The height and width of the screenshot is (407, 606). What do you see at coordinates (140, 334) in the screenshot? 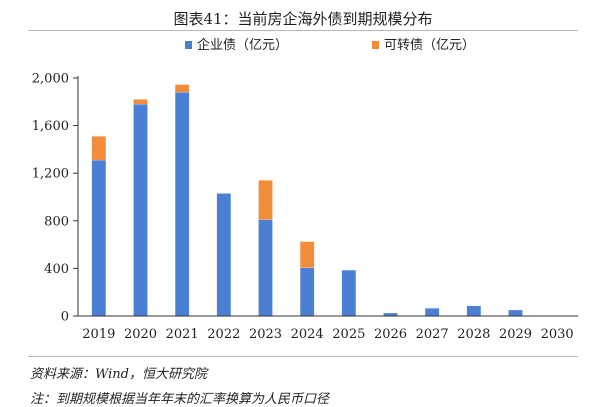
I see `x-tick-label: 2020` at bounding box center [140, 334].